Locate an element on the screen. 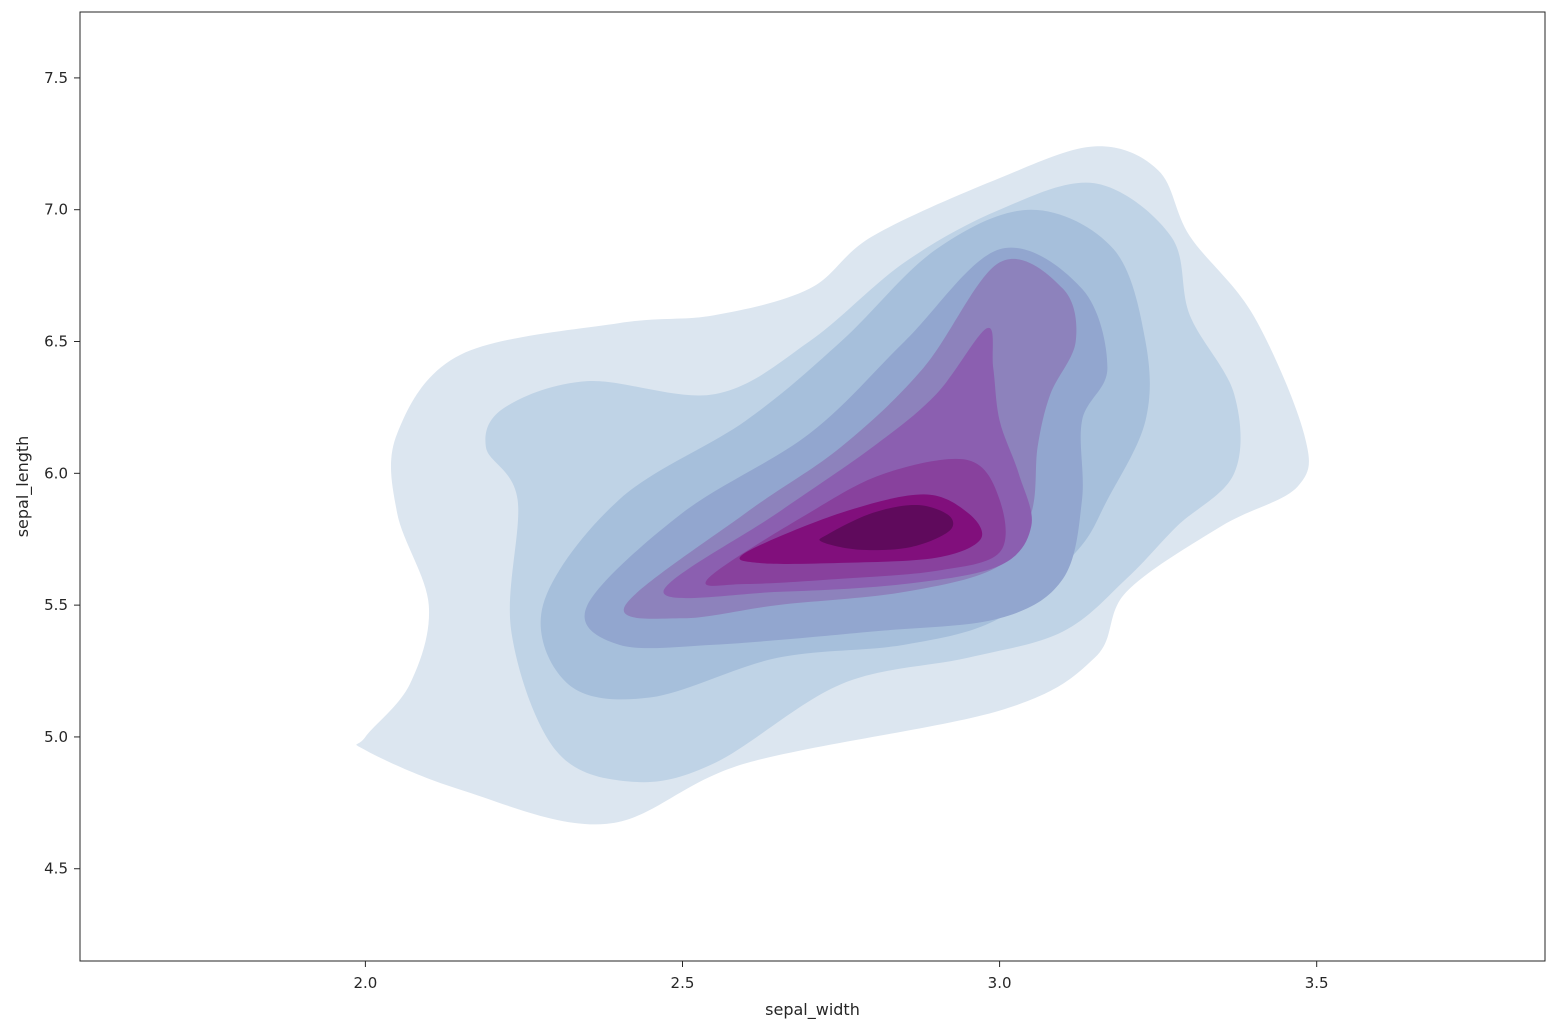 This screenshot has width=1550, height=1027. y-tick-label: 5.5 is located at coordinates (56, 605).